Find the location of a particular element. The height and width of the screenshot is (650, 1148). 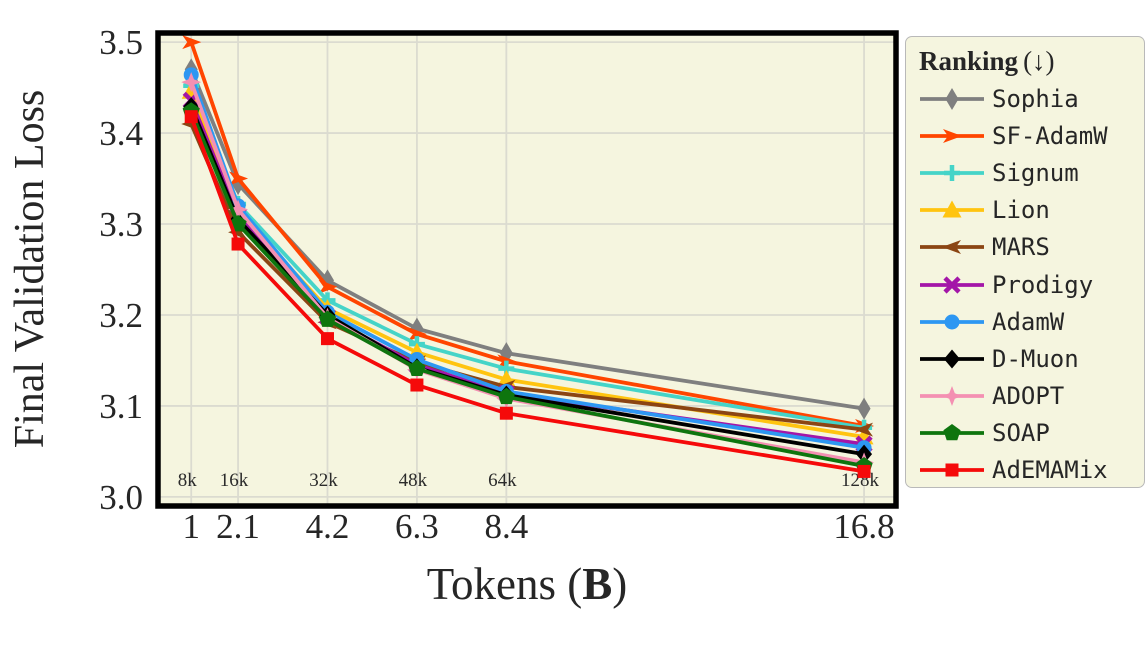

legend-item-ademamix: AdEMAMix is located at coordinates (1031, 470).